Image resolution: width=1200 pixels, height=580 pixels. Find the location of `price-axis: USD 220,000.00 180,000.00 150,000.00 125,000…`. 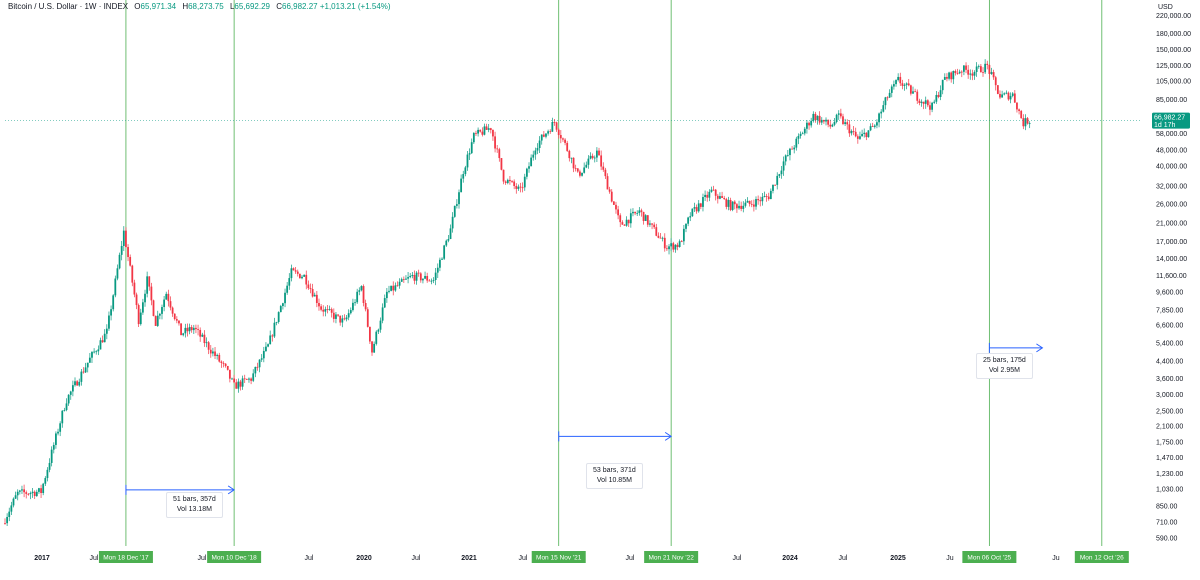

price-axis: USD 220,000.00 180,000.00 150,000.00 125,000… is located at coordinates (1171, 273).